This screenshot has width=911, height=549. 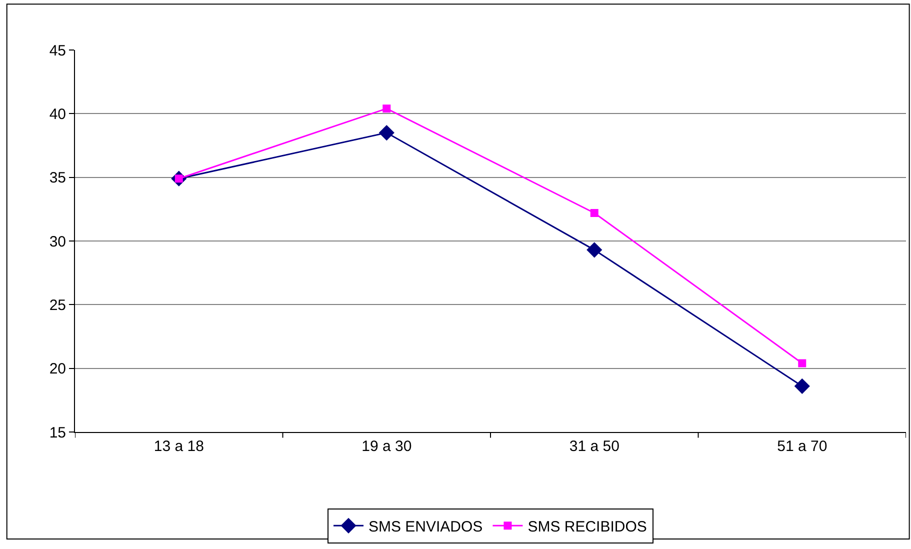 I want to click on y-tick-label: 25, so click(x=57, y=305).